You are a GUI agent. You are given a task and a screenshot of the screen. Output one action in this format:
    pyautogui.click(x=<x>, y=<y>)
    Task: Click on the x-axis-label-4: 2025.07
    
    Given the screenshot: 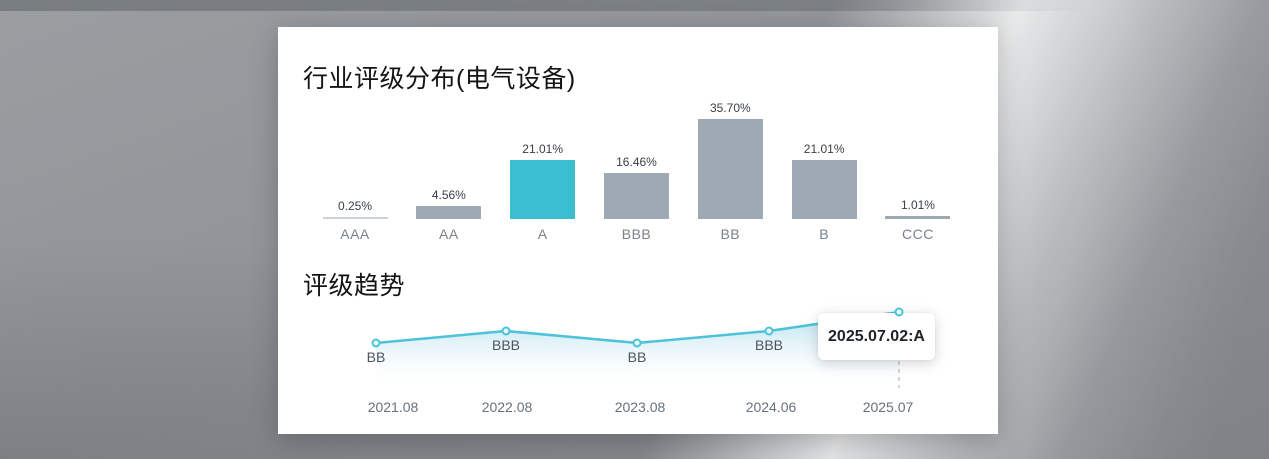 What is the action you would take?
    pyautogui.click(x=888, y=407)
    